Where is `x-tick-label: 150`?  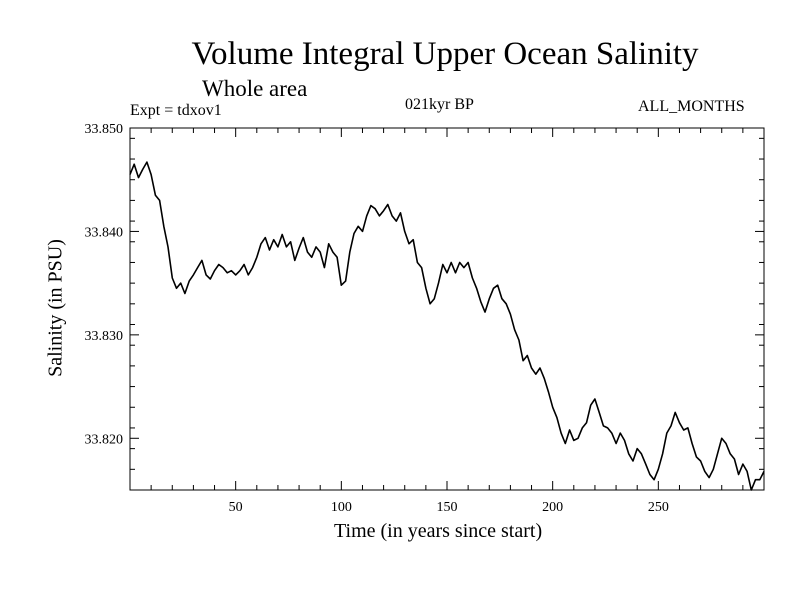 x-tick-label: 150 is located at coordinates (447, 507).